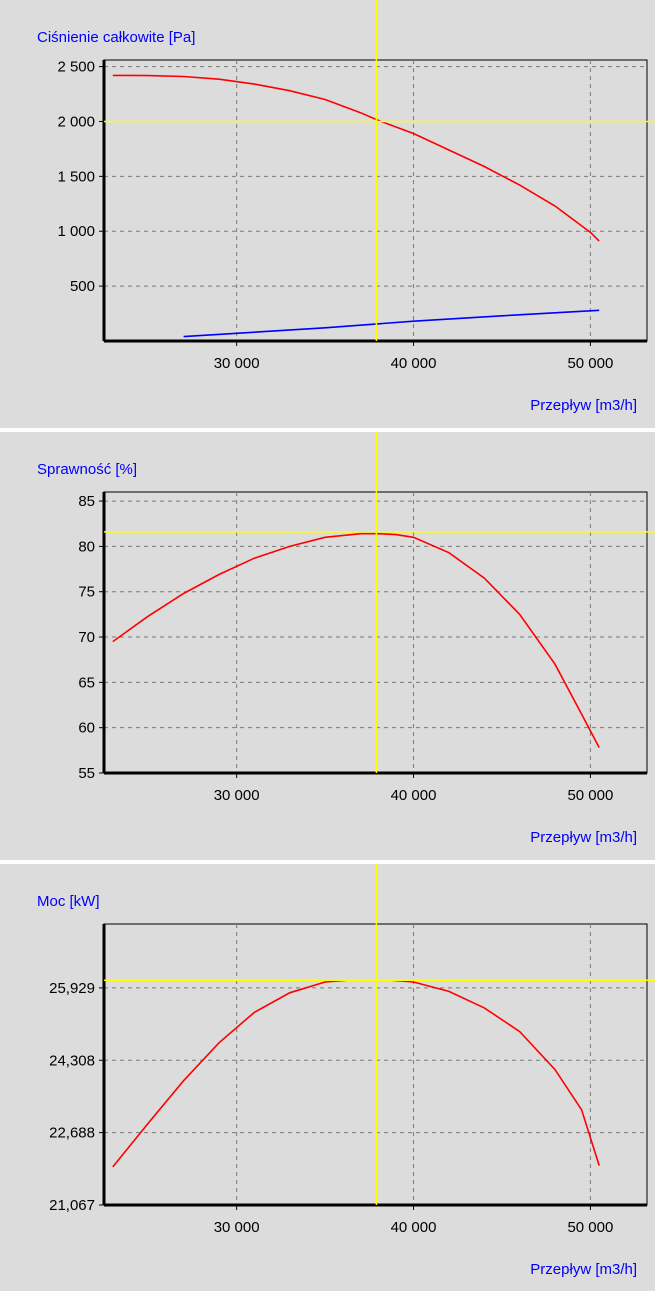 The image size is (655, 1292). I want to click on y-tick-label: 55, so click(86, 773).